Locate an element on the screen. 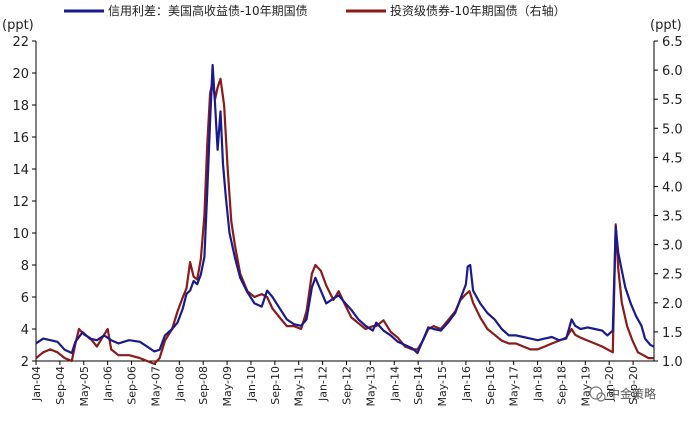  wechat-icon-dot is located at coordinates (601, 397).